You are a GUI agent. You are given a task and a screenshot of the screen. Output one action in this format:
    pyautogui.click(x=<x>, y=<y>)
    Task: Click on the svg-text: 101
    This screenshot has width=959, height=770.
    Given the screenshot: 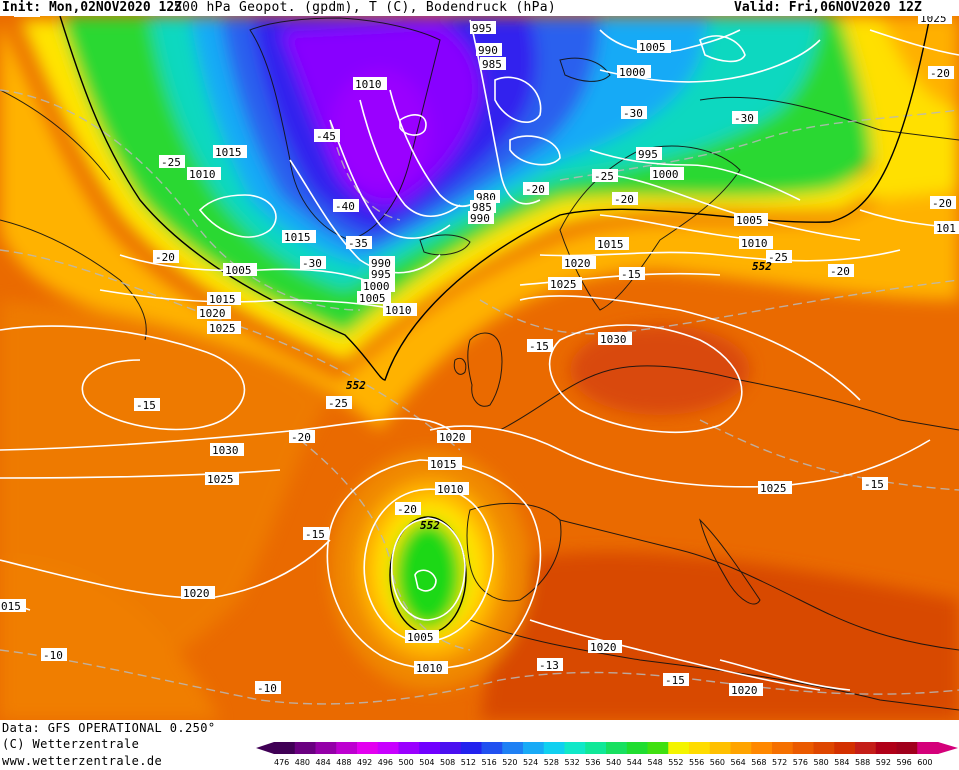 What is the action you would take?
    pyautogui.click(x=946, y=228)
    